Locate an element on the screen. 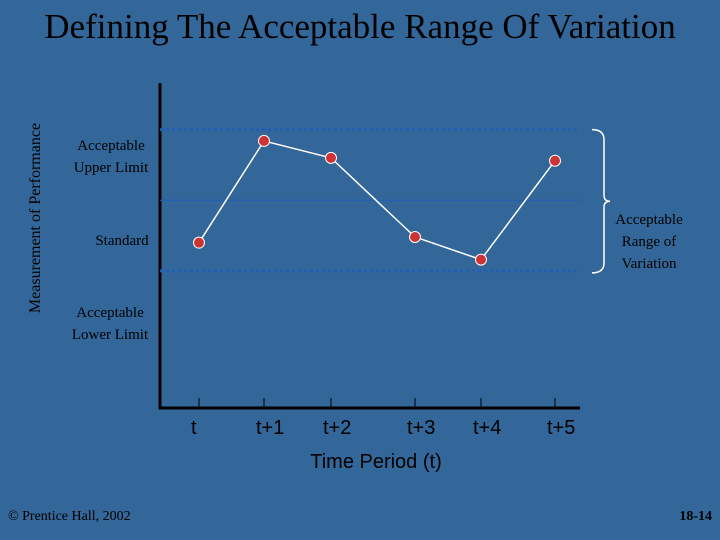  upper-limit-label: Acceptable Upper Limit is located at coordinates (111, 157).